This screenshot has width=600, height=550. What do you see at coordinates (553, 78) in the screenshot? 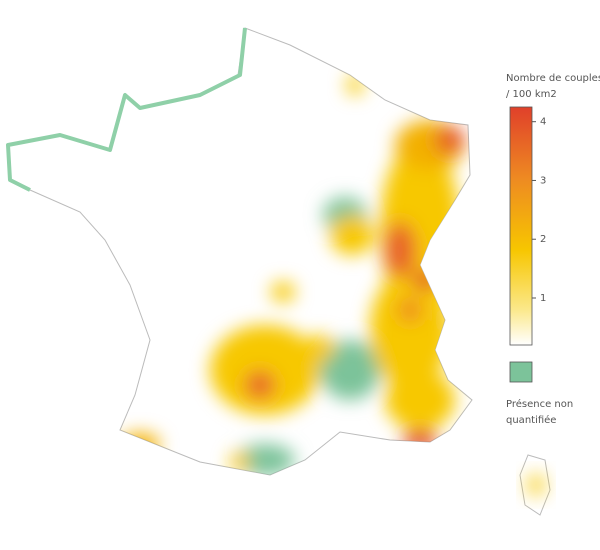
I see `legend-title: Nombre de couples` at bounding box center [553, 78].